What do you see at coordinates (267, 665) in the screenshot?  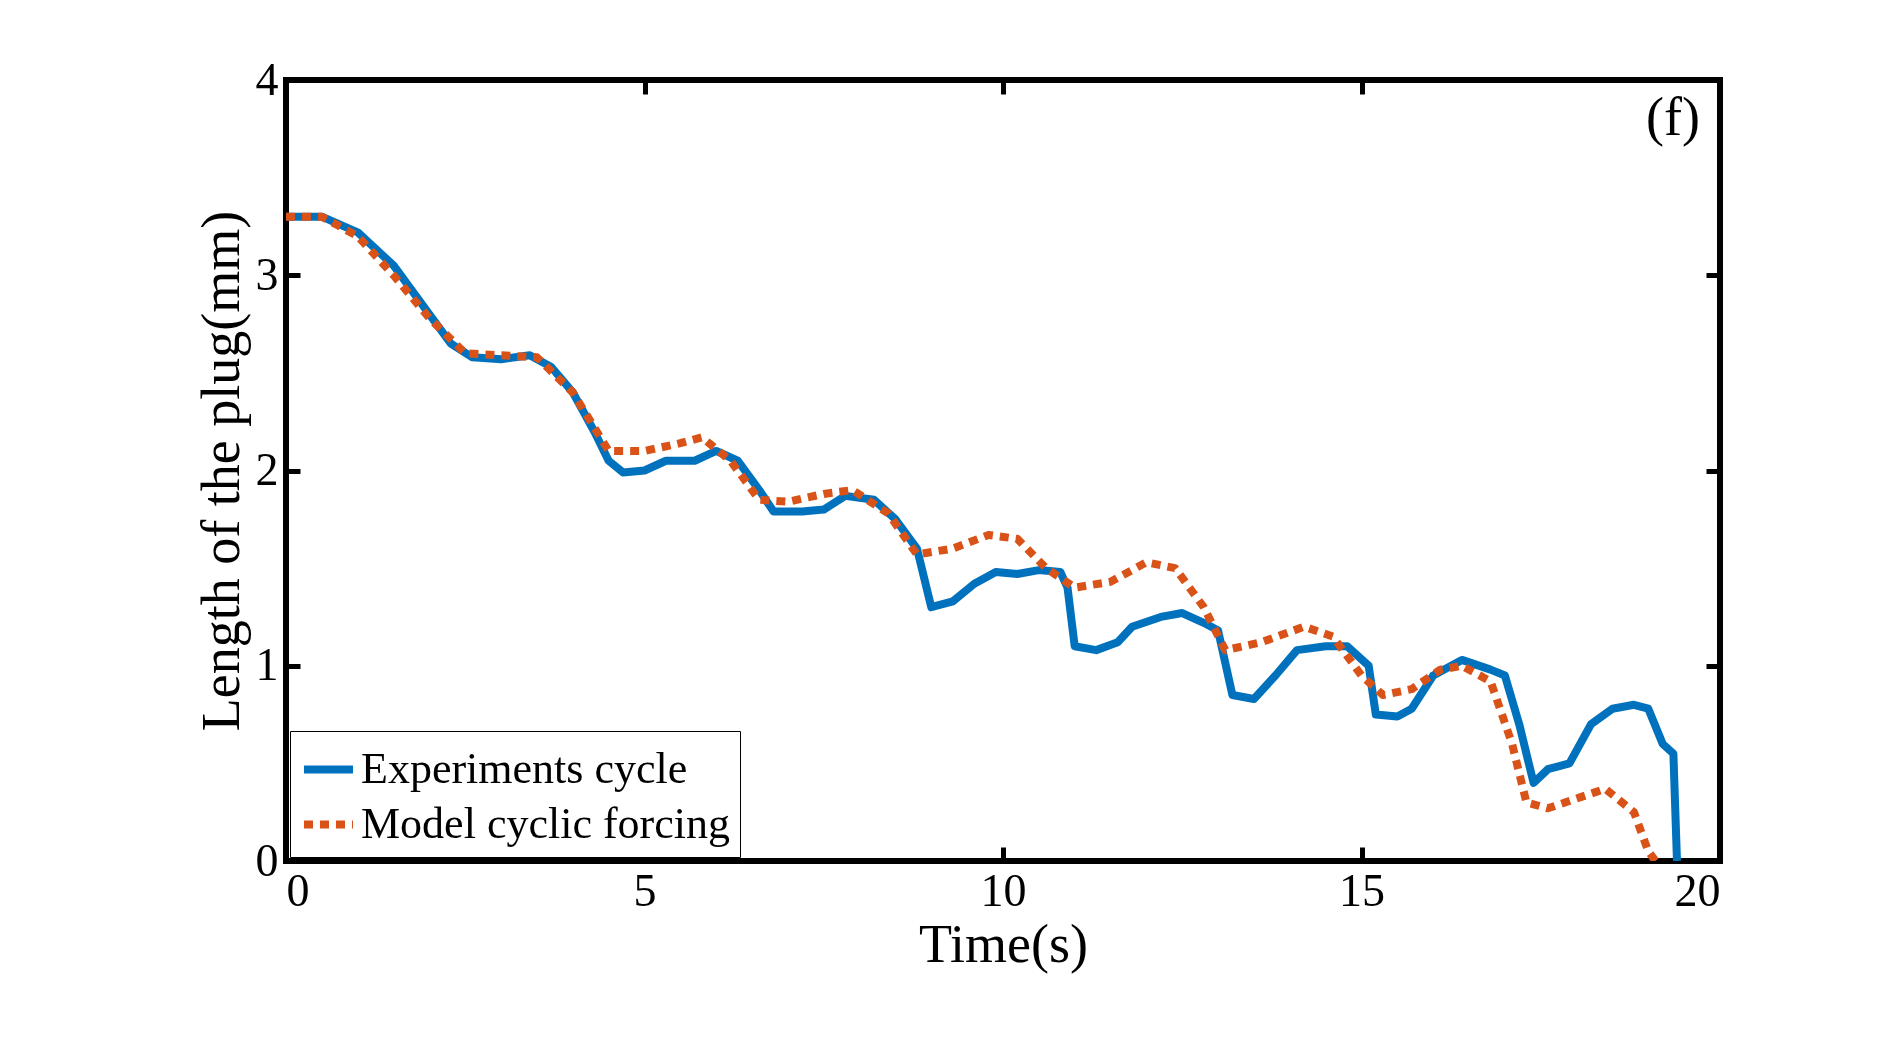 I see `y-tick-label: 1` at bounding box center [267, 665].